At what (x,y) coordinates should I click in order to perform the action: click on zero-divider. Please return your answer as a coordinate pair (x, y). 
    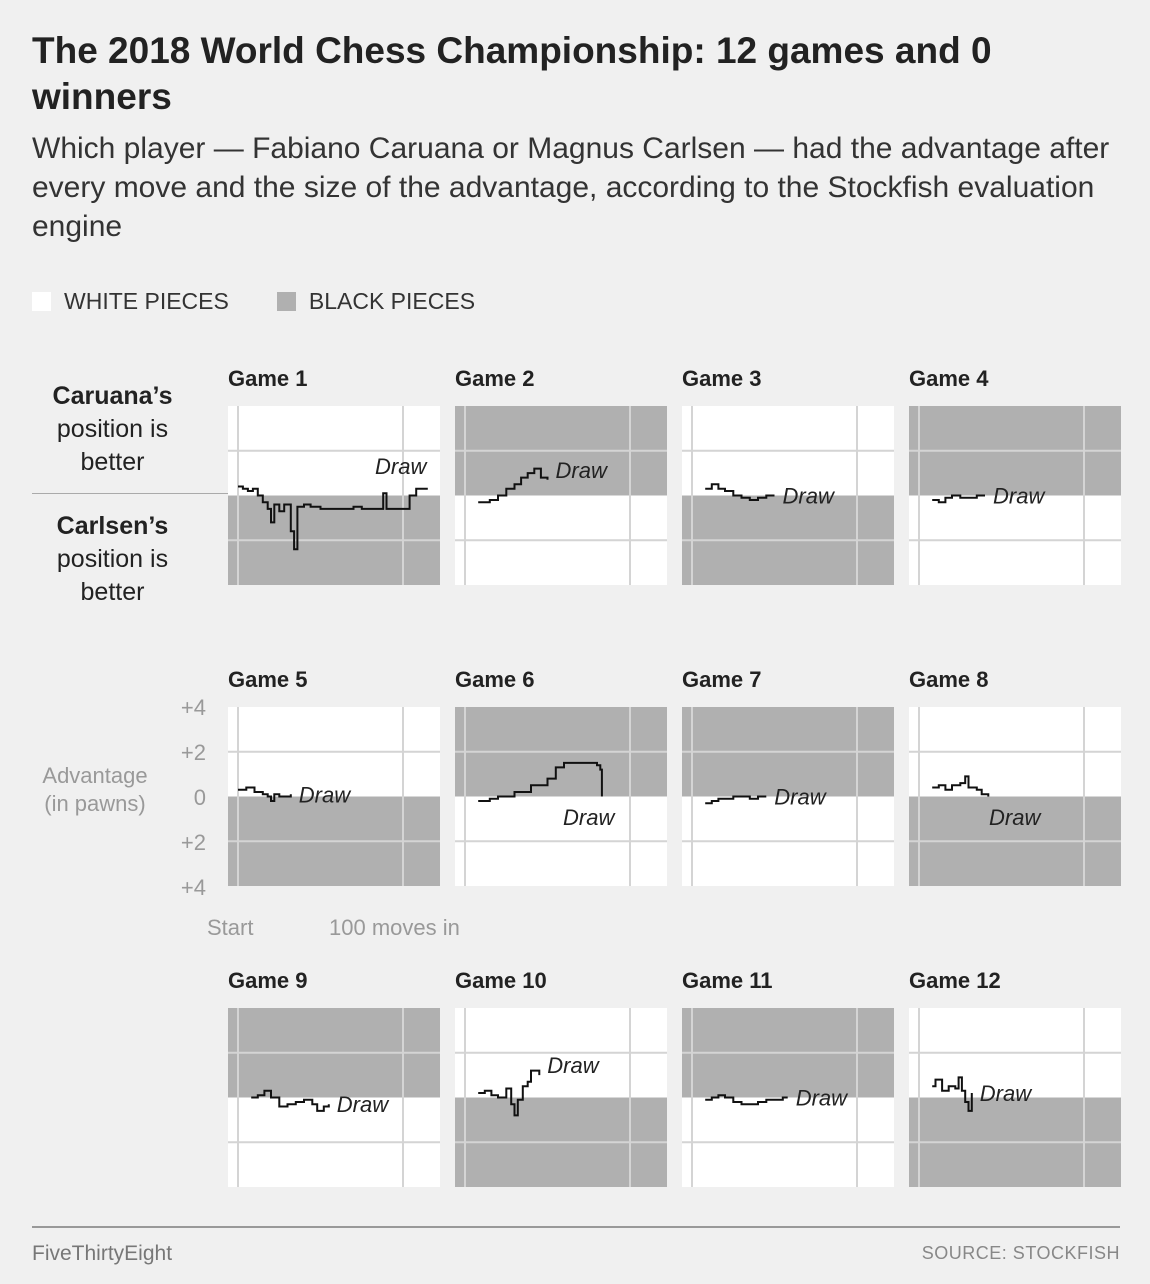
    Looking at the image, I should click on (132, 493).